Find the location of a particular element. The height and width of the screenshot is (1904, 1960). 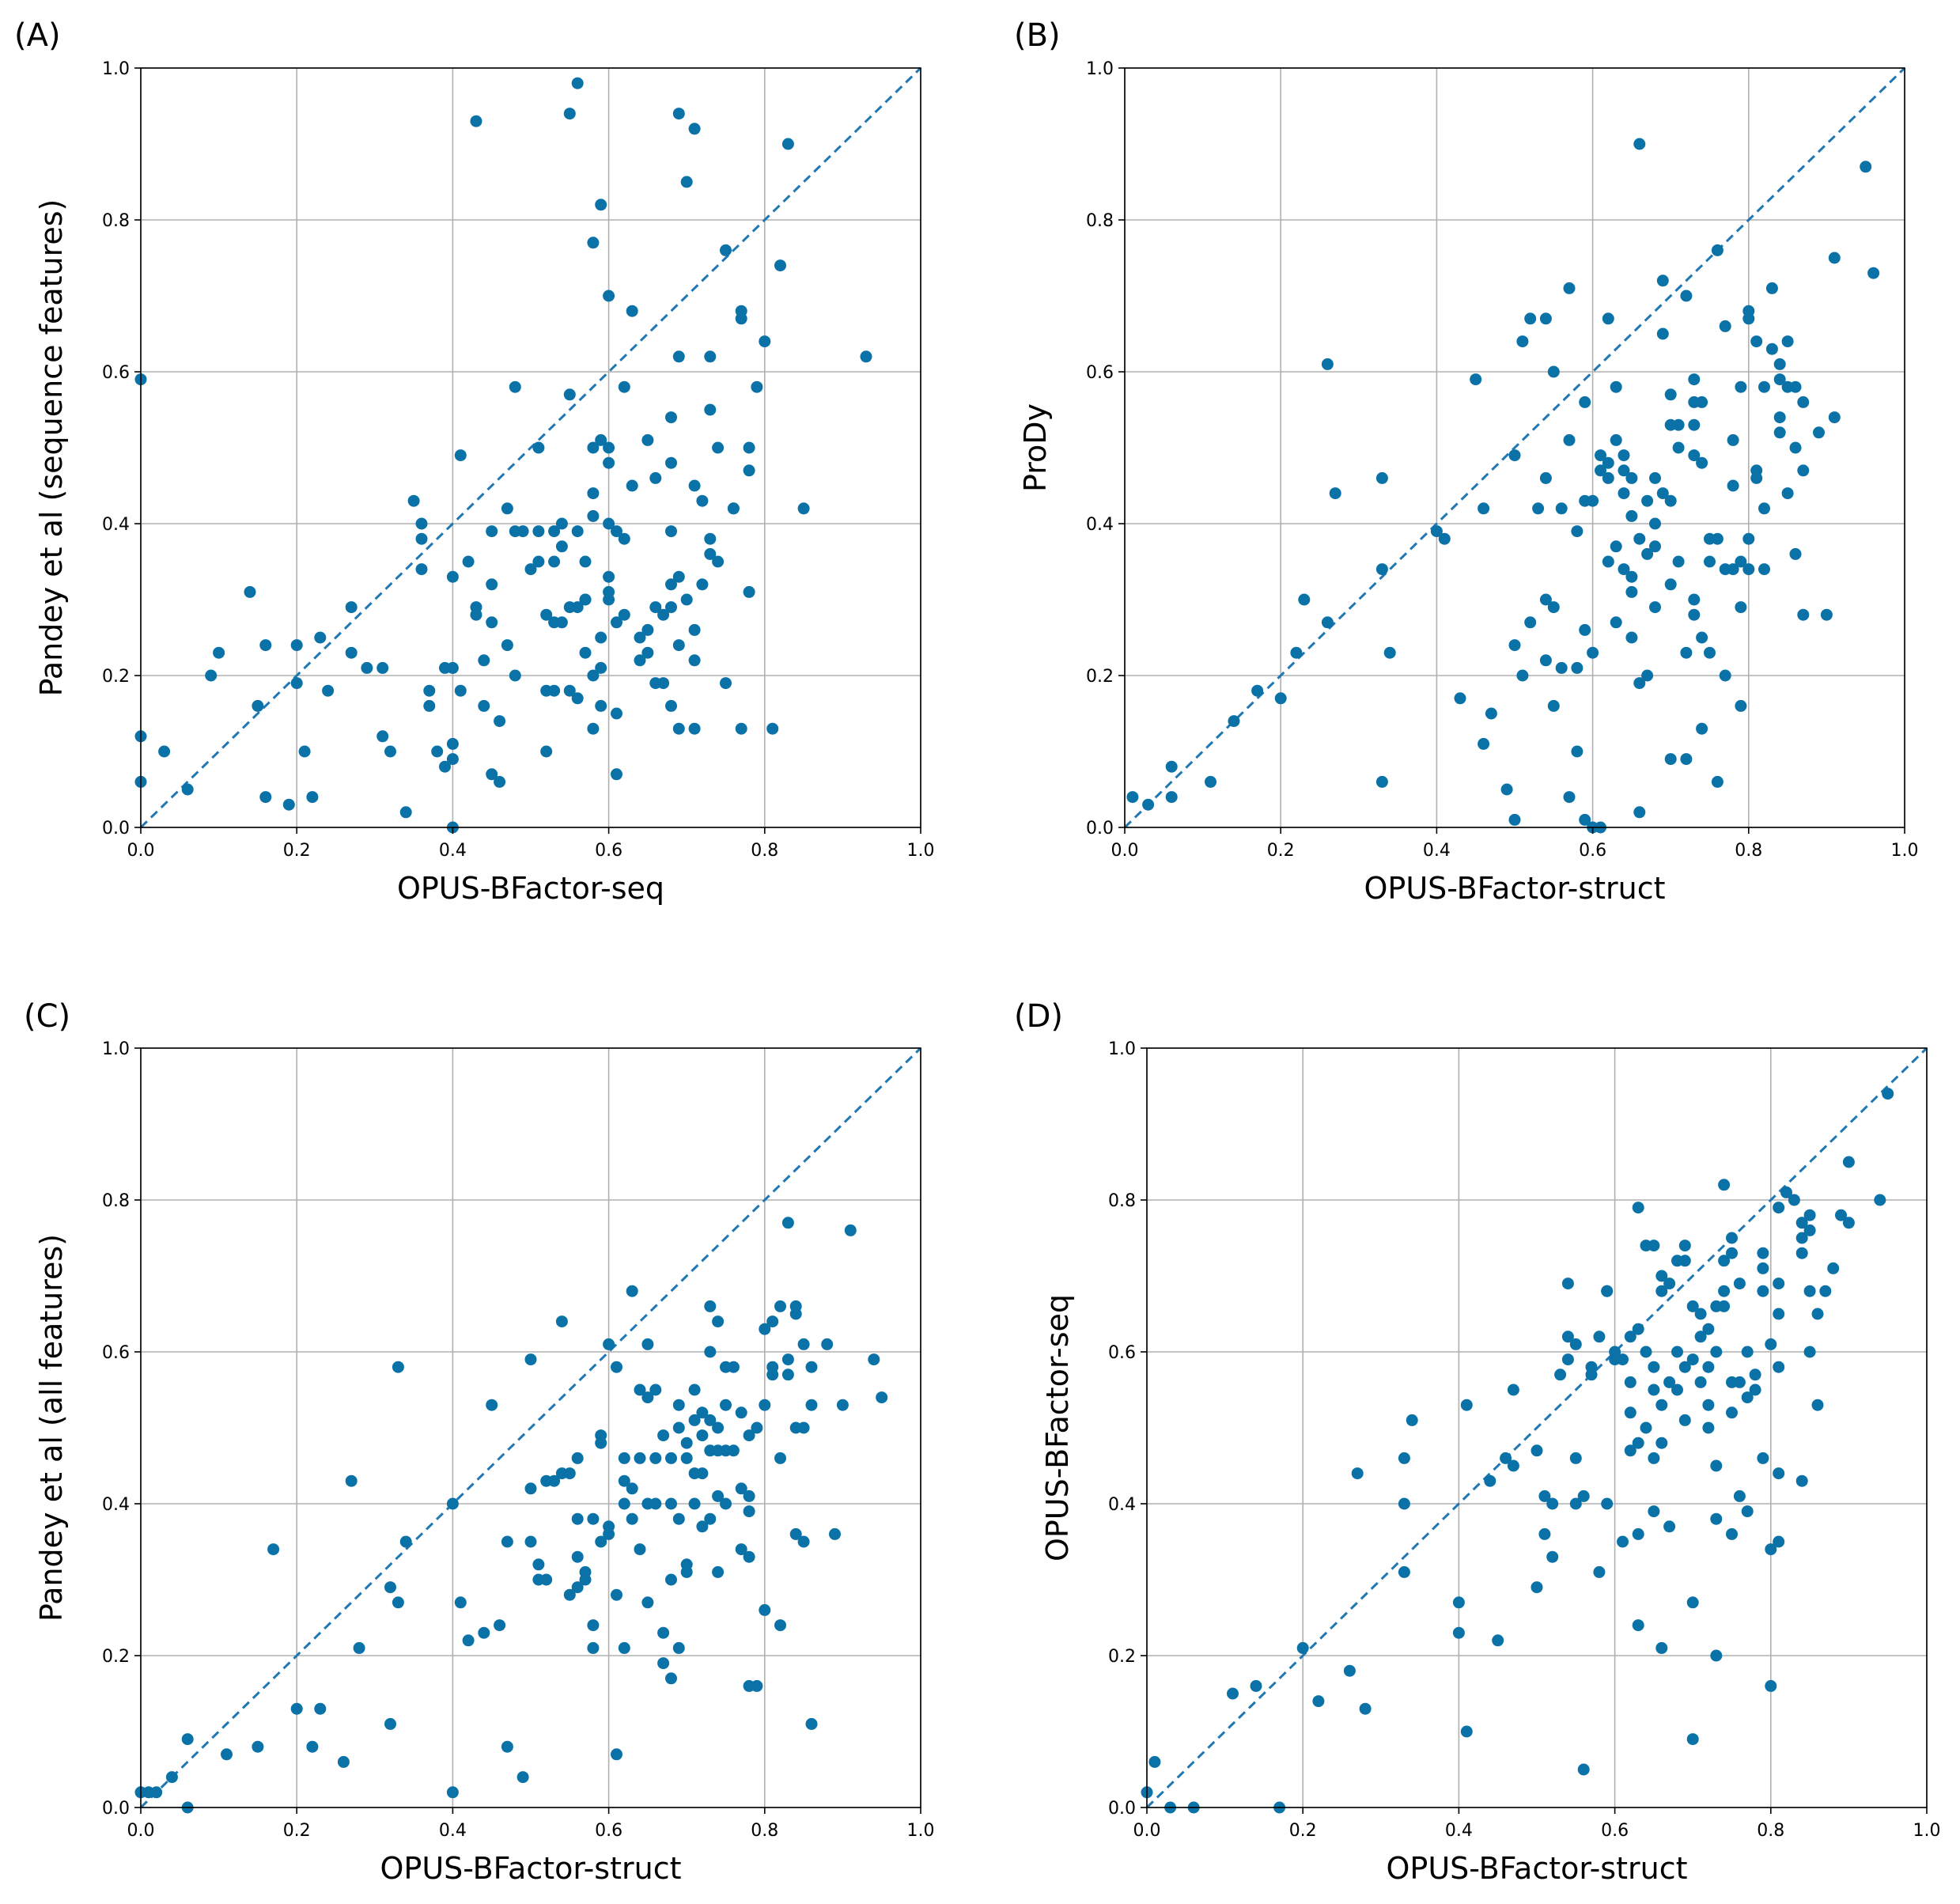

x-axis-label: OPUS-BFactor-seq is located at coordinates (530, 888).